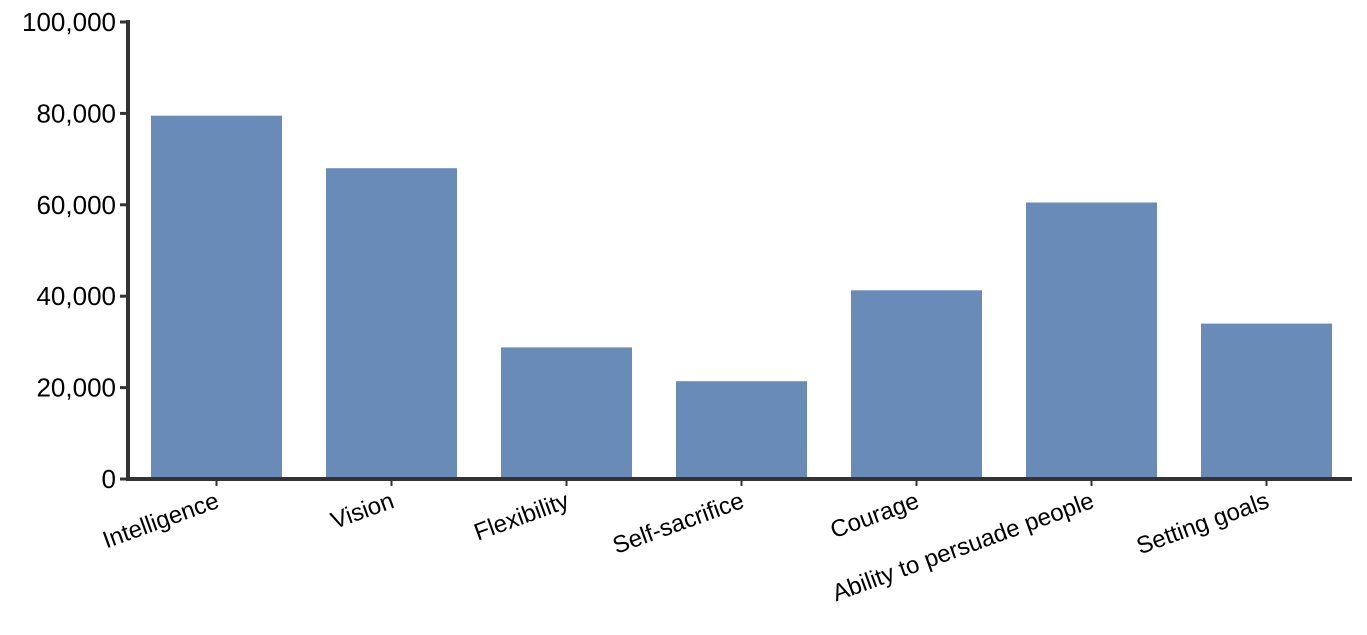 The height and width of the screenshot is (635, 1367). What do you see at coordinates (69, 22) in the screenshot?
I see `y-tick-label: 100,000` at bounding box center [69, 22].